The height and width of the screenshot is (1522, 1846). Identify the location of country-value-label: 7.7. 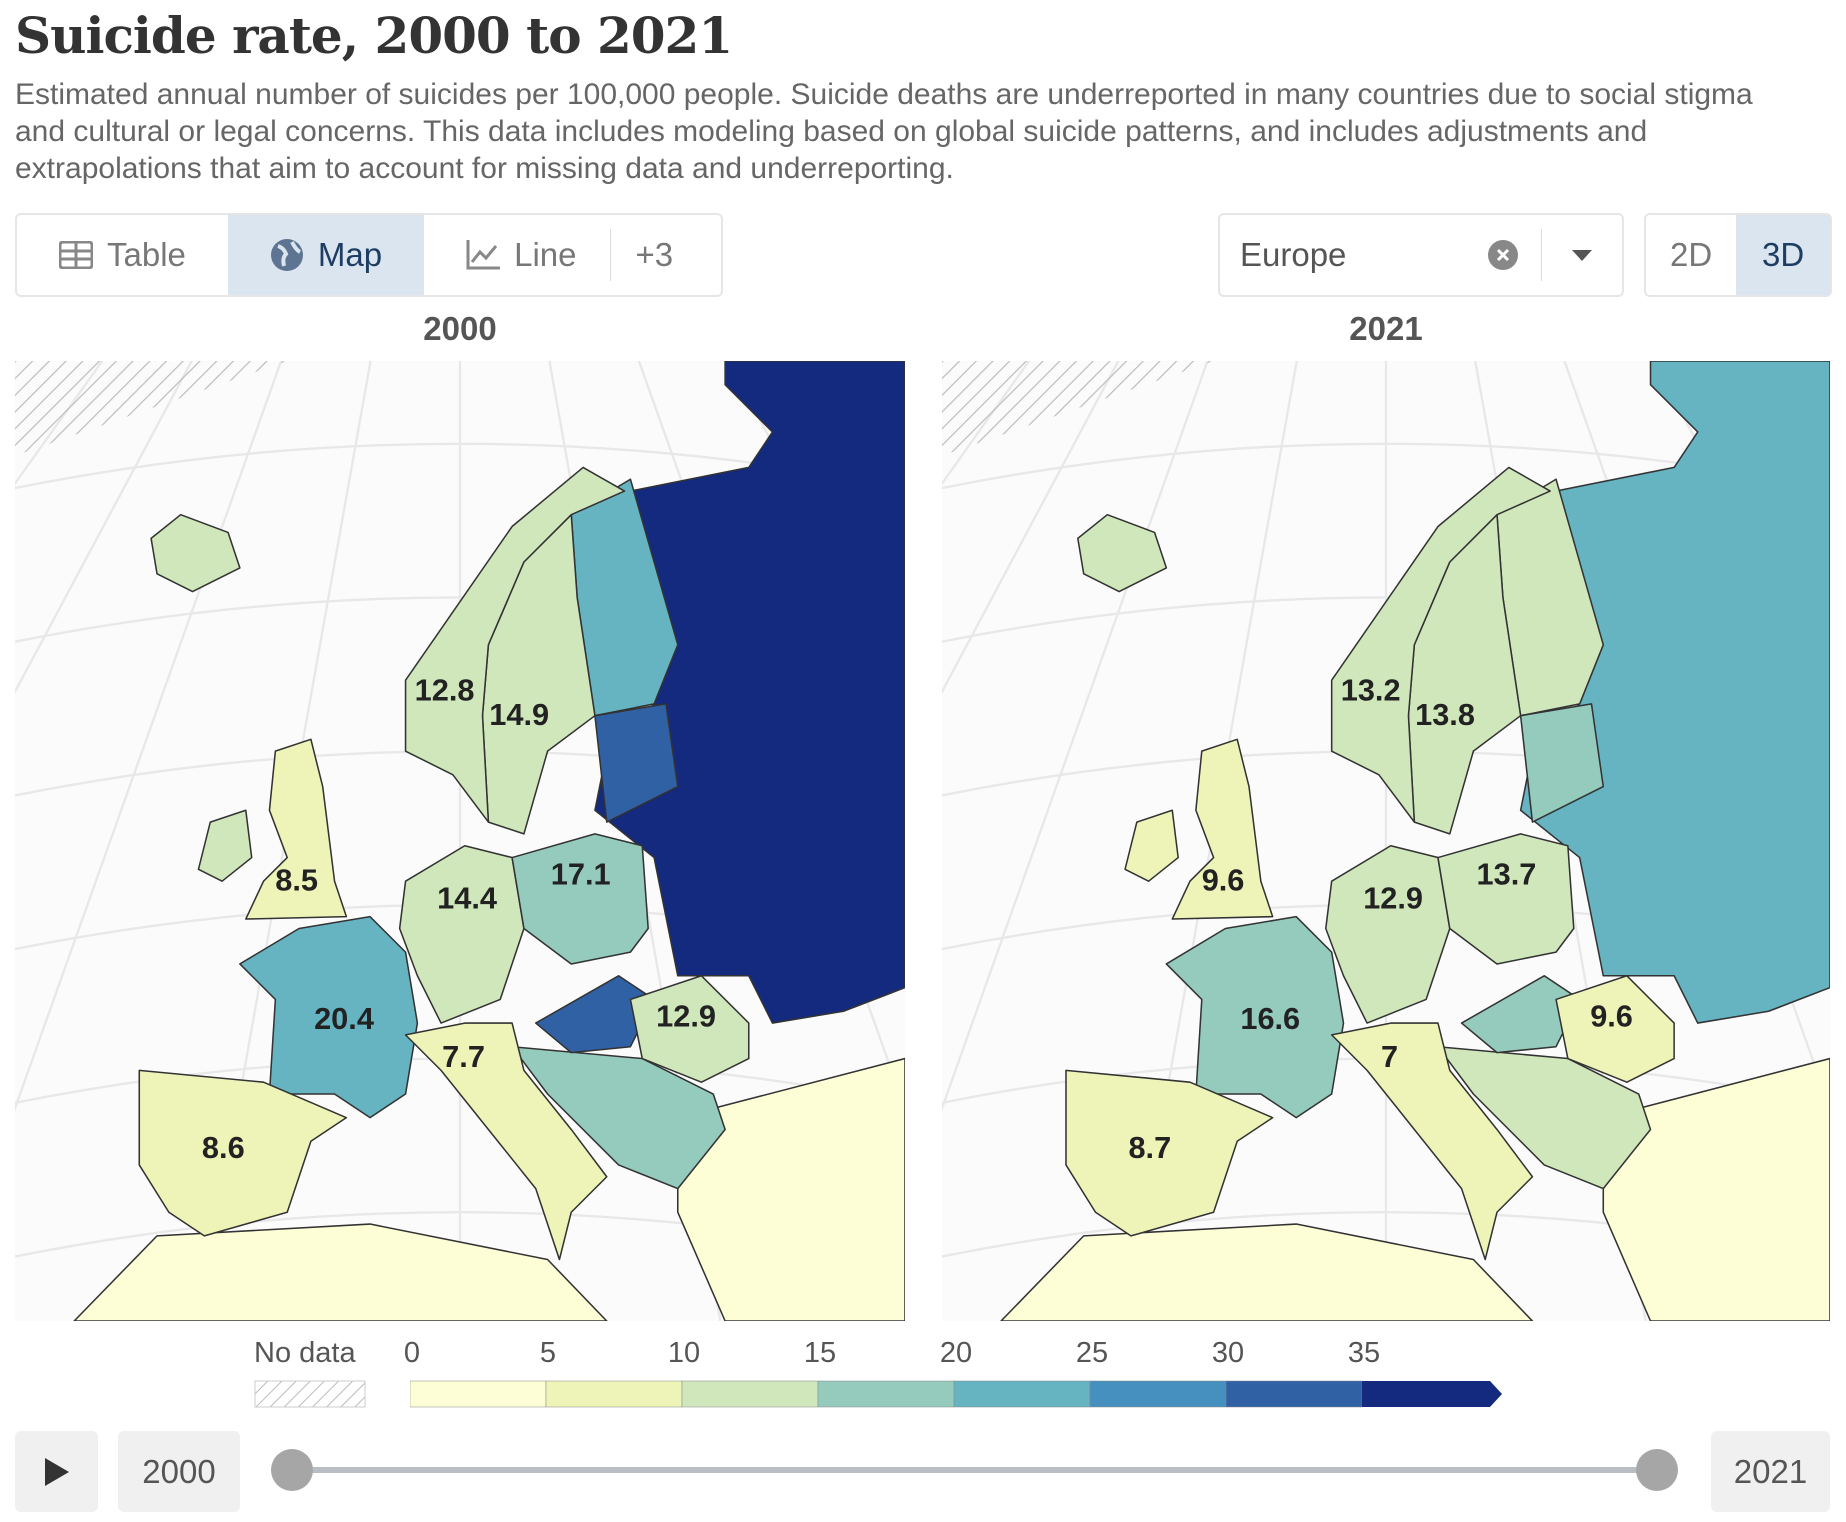
(463, 1056).